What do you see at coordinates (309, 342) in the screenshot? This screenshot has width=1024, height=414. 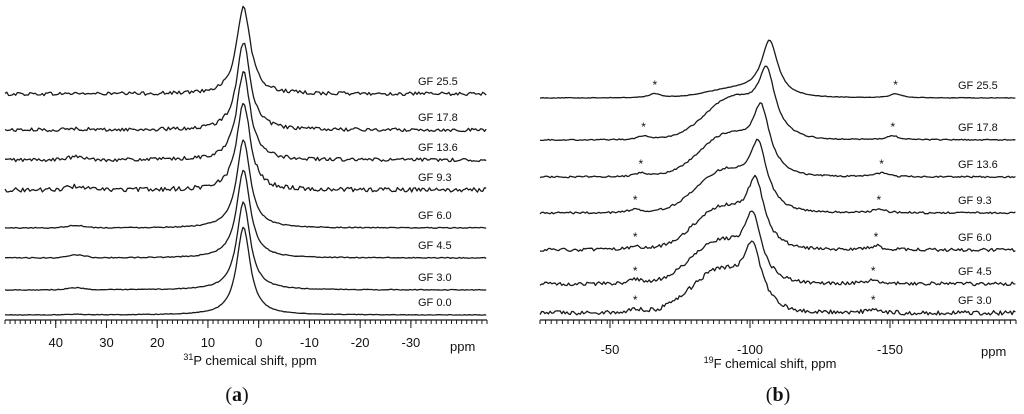 I see `tick-label: -10` at bounding box center [309, 342].